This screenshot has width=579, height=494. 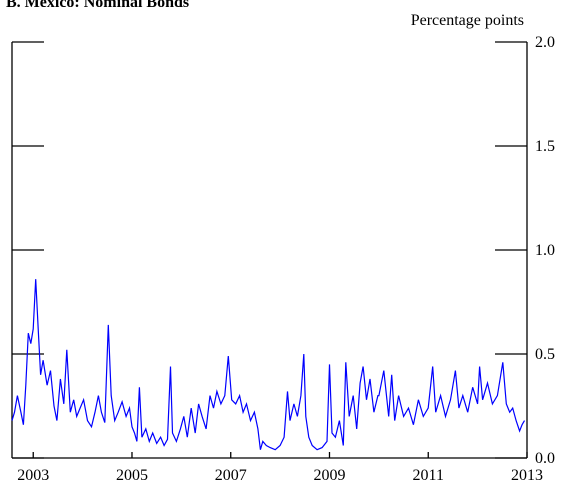 I want to click on x-tick-label: 2009, so click(x=329, y=475).